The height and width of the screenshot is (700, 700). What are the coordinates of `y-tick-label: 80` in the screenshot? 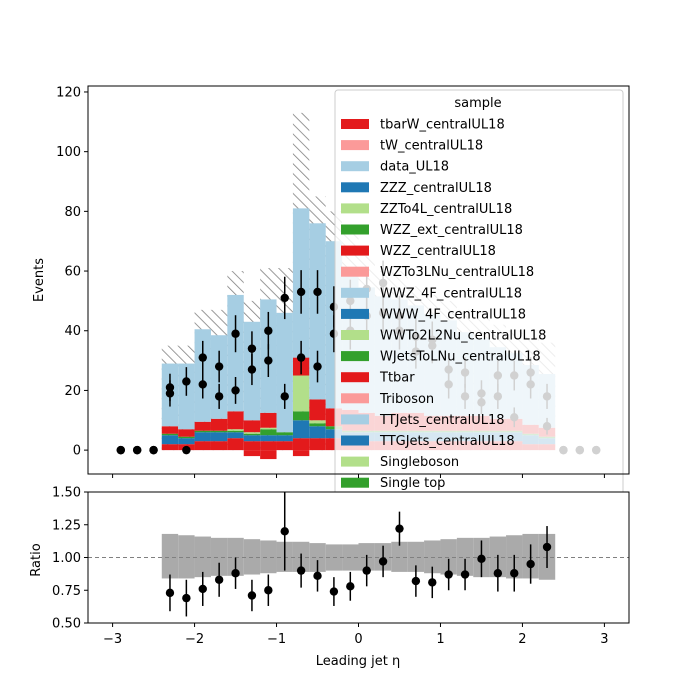 It's located at (72, 212).